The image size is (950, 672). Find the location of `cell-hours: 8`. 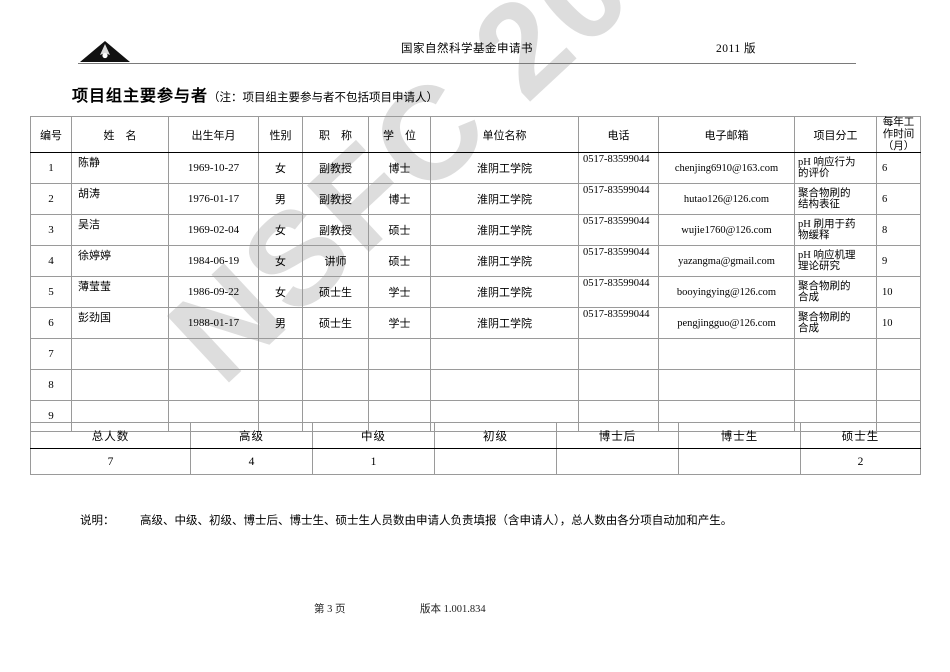

cell-hours: 8 is located at coordinates (898, 230).